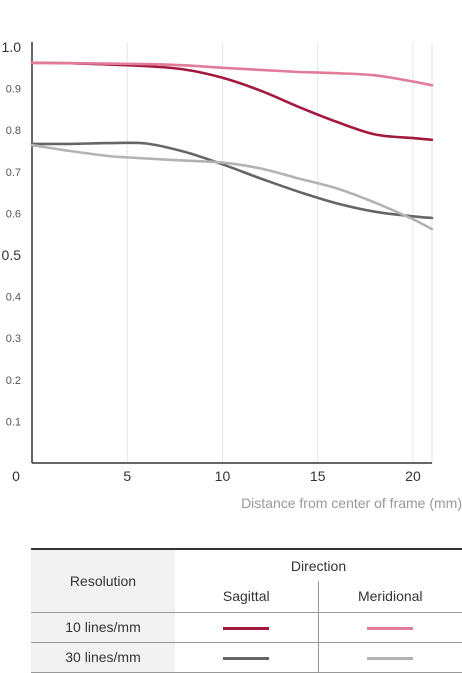 This screenshot has height=673, width=462. What do you see at coordinates (103, 657) in the screenshot?
I see `legend-row-30-label: 30 lines/mm` at bounding box center [103, 657].